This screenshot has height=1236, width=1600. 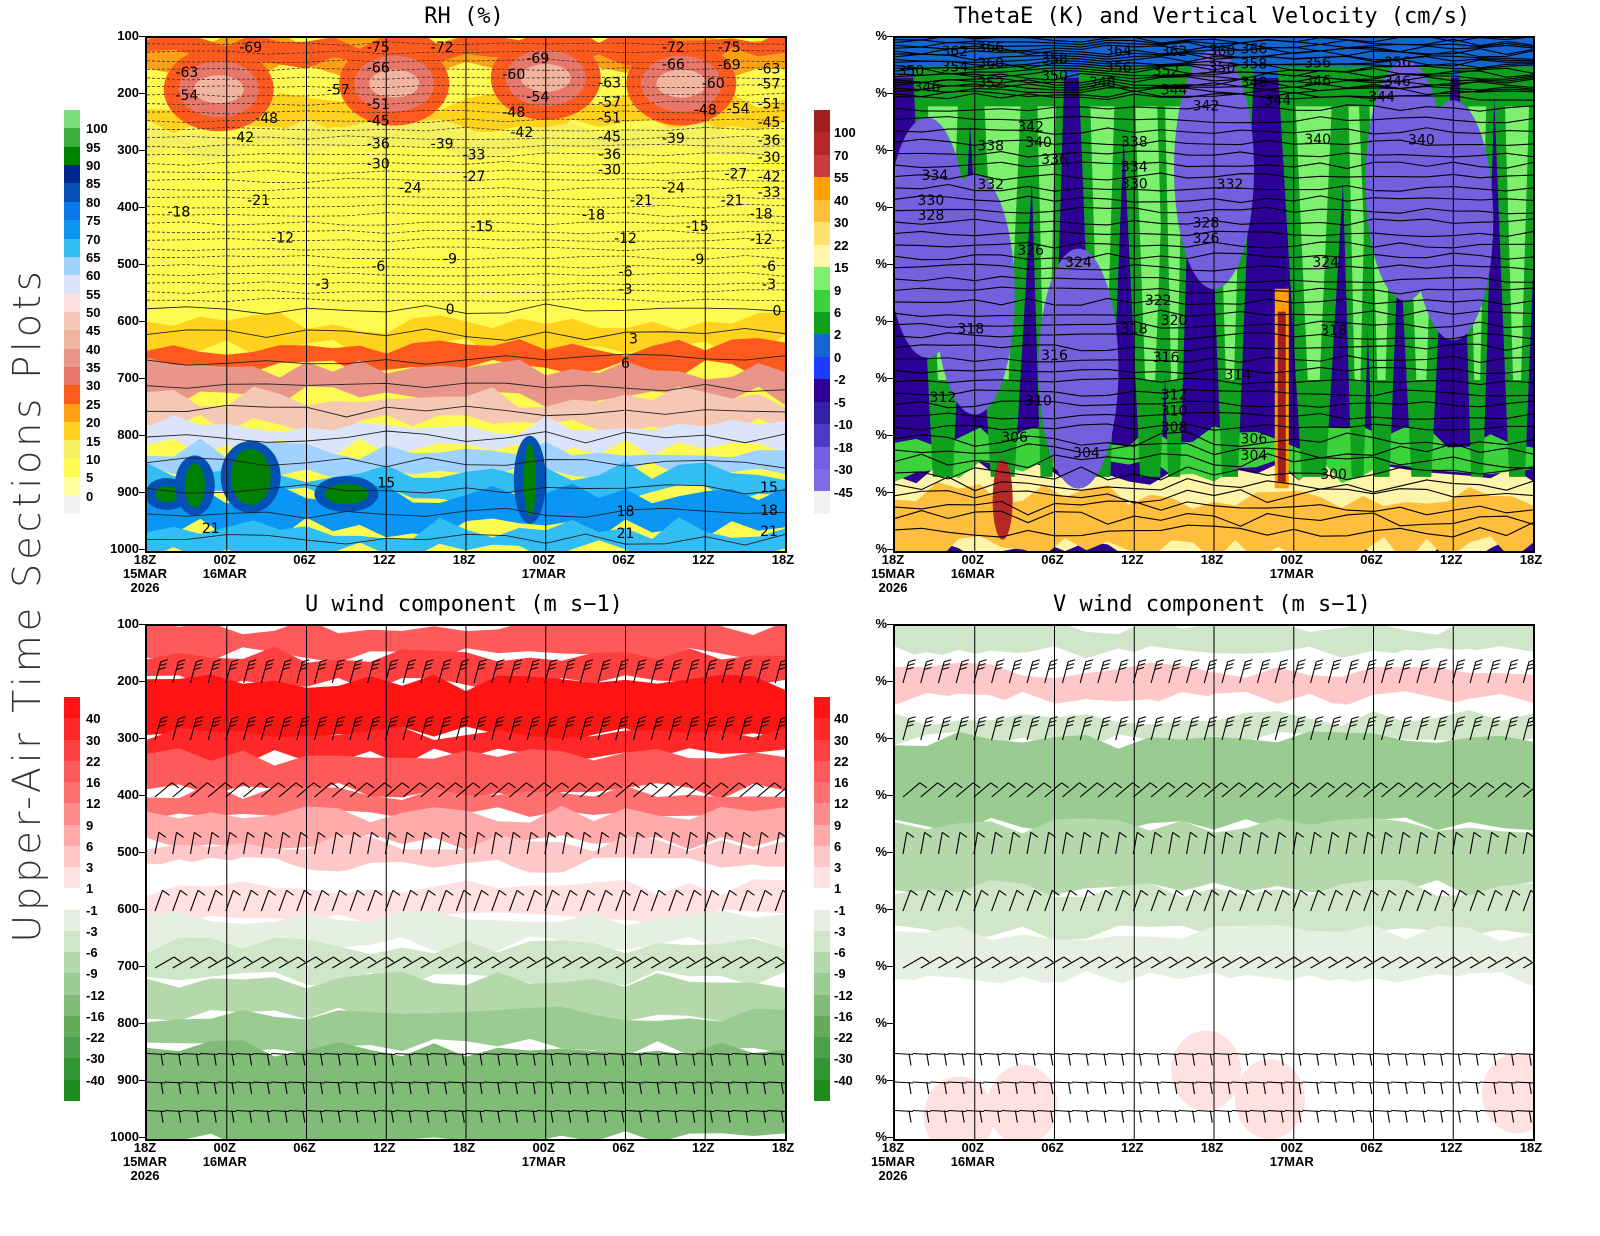 I want to click on contour-label: -18, so click(x=178, y=212).